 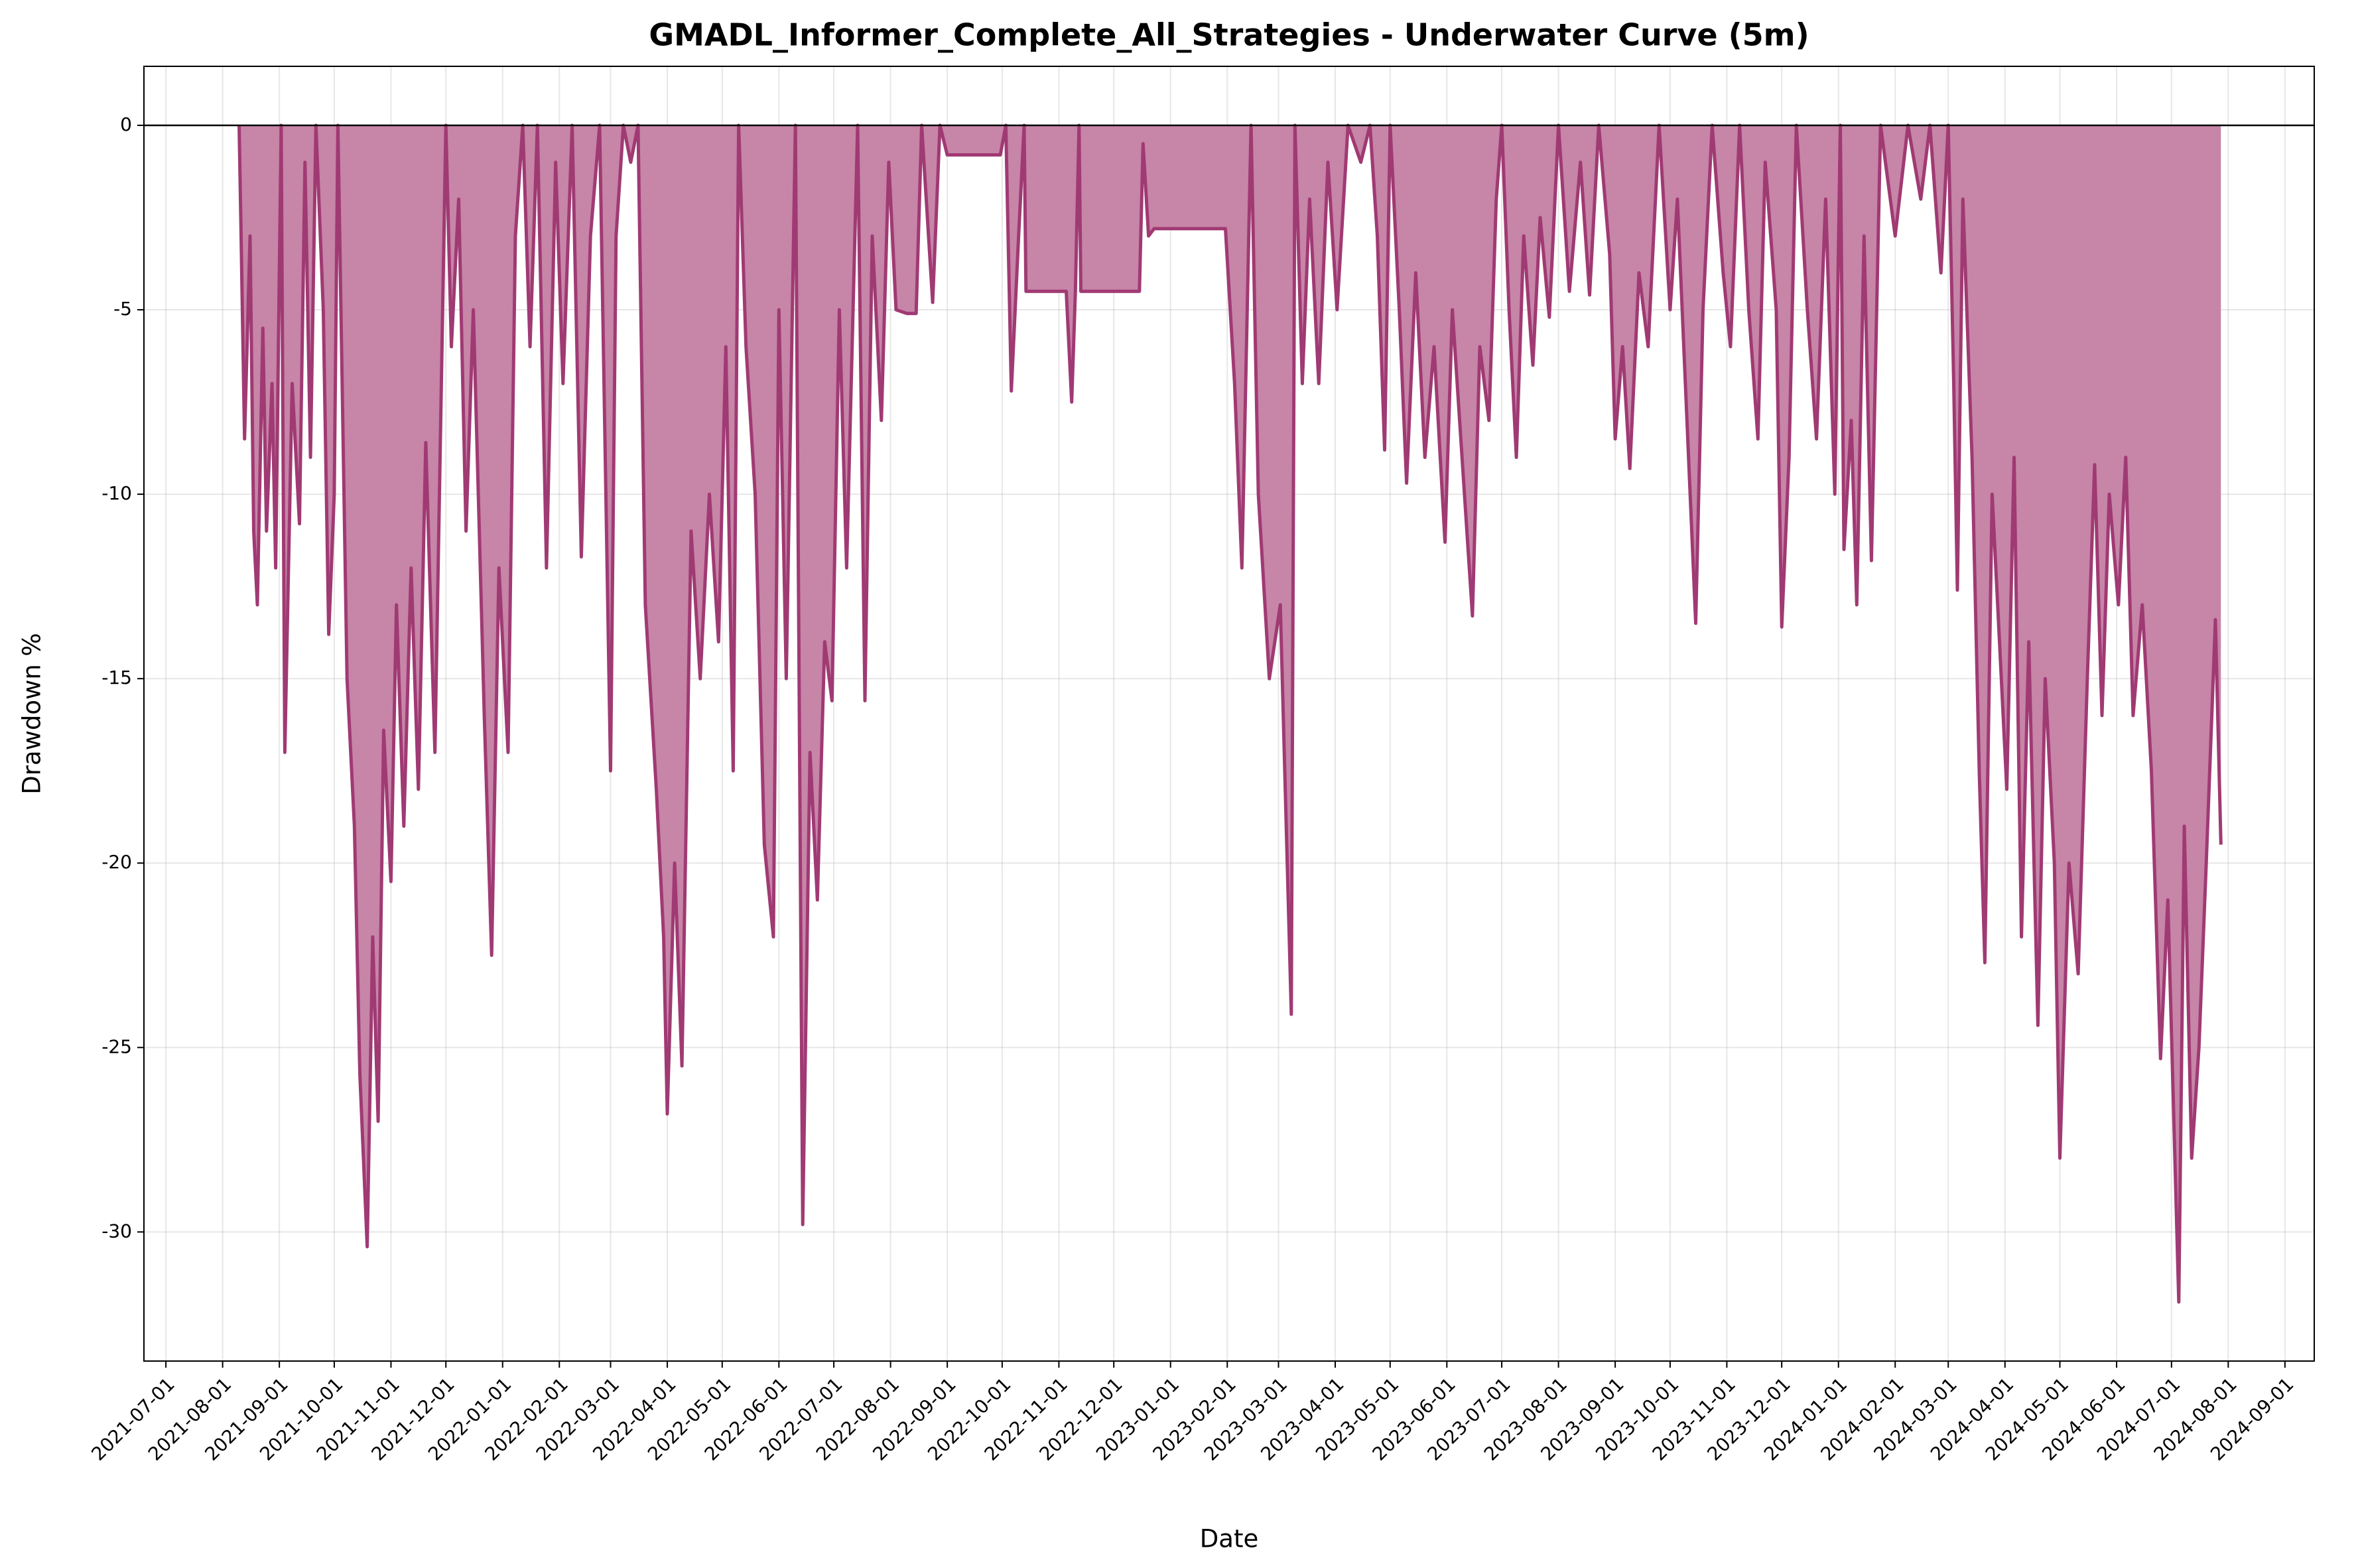 I want to click on y-tick-label: -20, so click(x=116, y=862).